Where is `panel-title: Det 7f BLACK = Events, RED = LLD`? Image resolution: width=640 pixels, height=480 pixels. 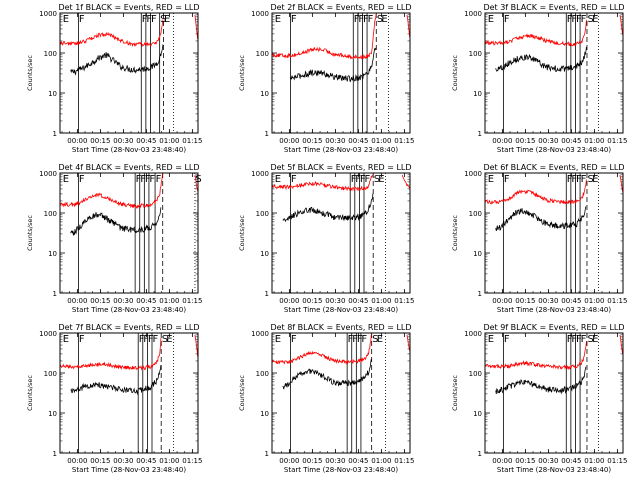 panel-title: Det 7f BLACK = Events, RED = LLD is located at coordinates (128, 327).